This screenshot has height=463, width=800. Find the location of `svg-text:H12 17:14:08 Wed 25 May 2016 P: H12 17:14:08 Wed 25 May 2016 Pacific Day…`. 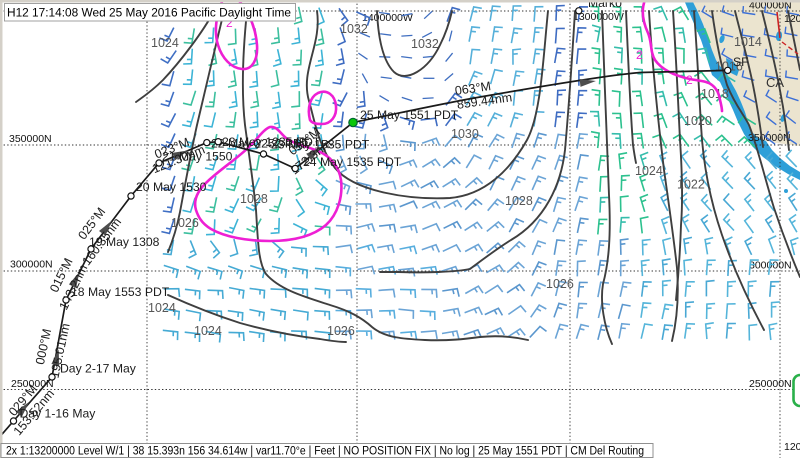

svg-text:H12 17:14:08 Wed 25 May 2016 P: H12 17:14:08 Wed 25 May 2016 Pacific Day… is located at coordinates (149, 13).